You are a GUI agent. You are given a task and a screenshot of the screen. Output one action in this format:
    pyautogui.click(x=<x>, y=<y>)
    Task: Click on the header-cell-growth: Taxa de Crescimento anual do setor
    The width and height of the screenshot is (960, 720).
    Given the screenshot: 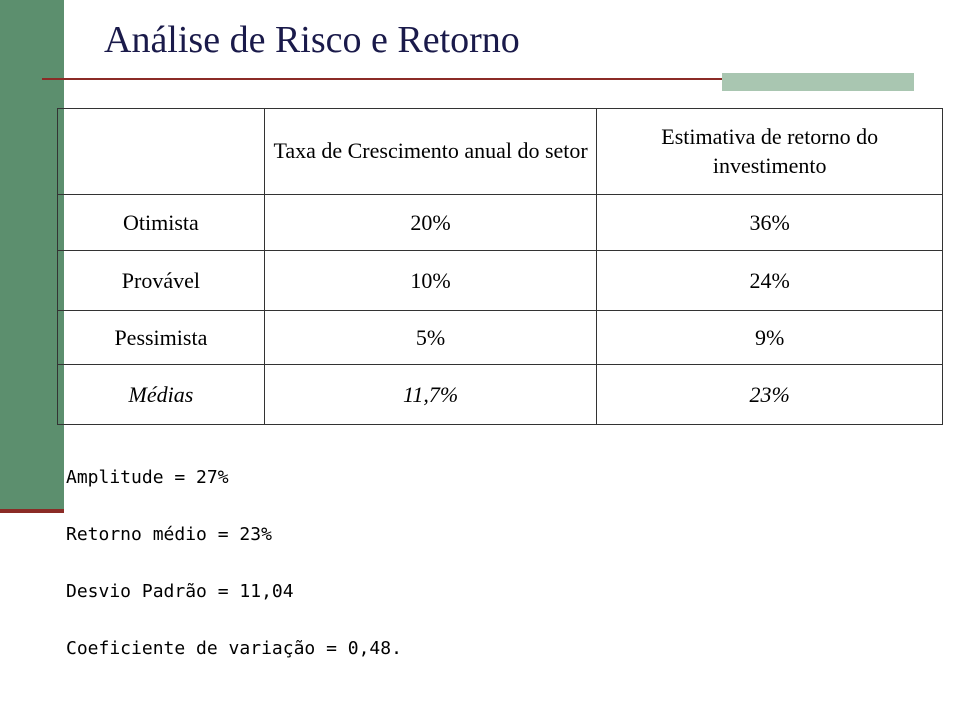 What is the action you would take?
    pyautogui.click(x=430, y=151)
    